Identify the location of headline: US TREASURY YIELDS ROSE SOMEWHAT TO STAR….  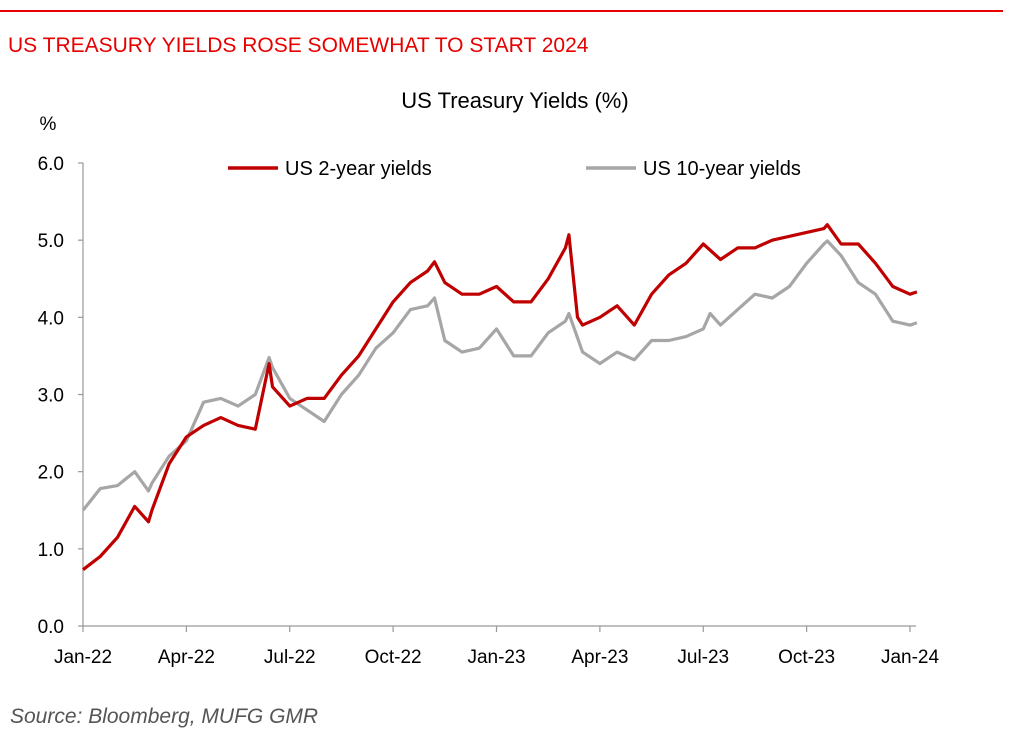
(298, 45).